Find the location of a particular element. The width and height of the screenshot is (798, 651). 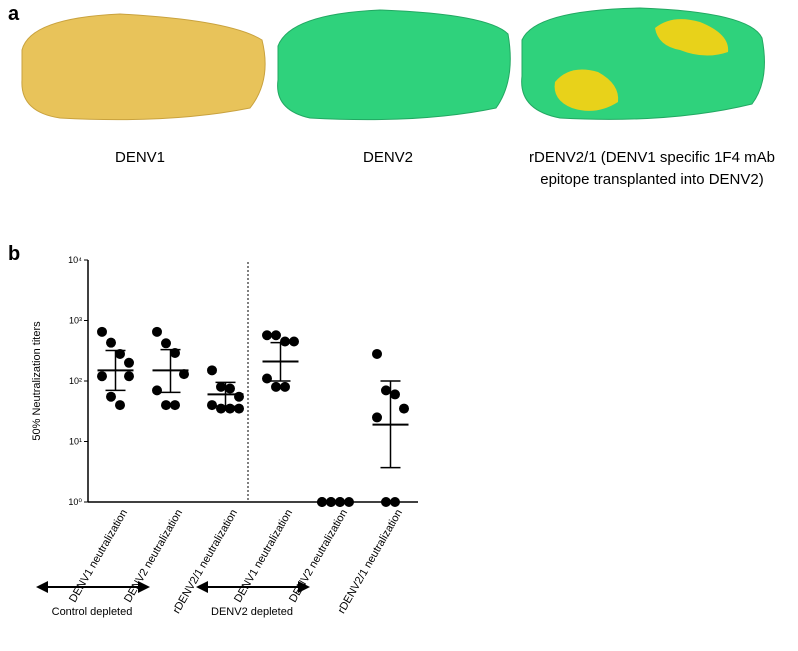

y-tick-label: 10² is located at coordinates (75, 381).